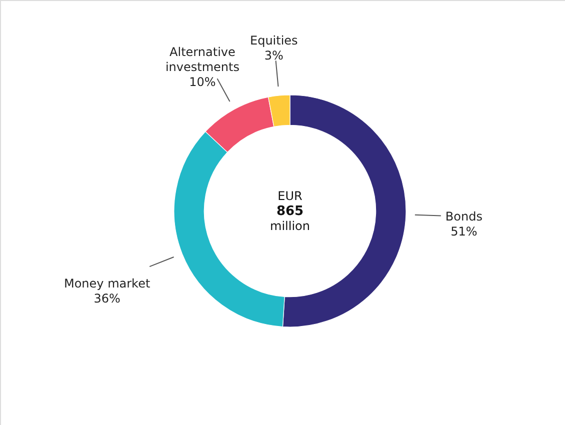 The image size is (565, 425). Describe the element at coordinates (274, 55) in the screenshot. I see `data-label: 3%` at that location.